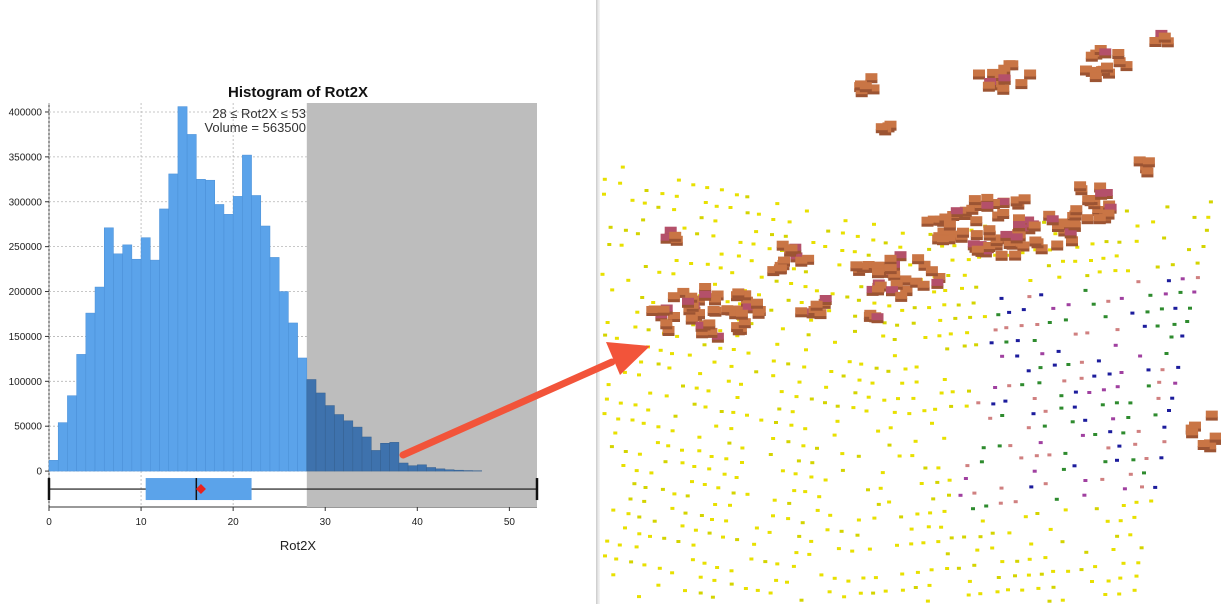 This screenshot has width=1221, height=604. I want to click on panel-divider, so click(598, 302).